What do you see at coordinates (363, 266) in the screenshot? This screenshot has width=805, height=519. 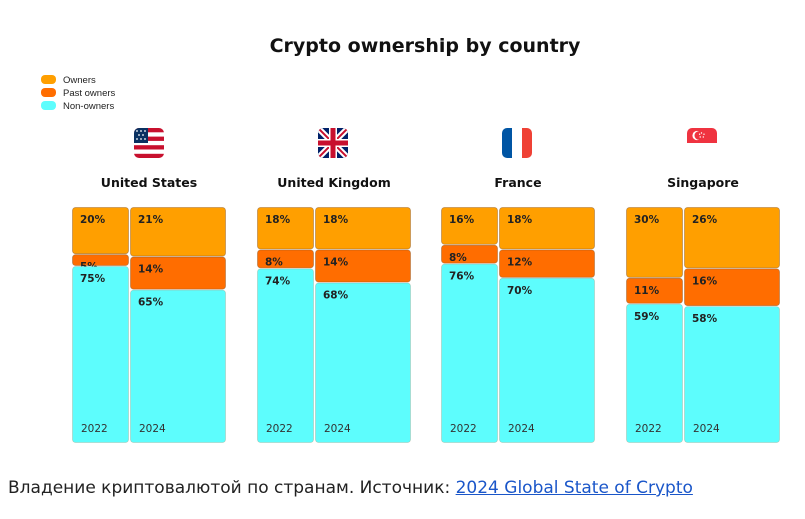 I see `bar-united-kingdom-2024-past-owners` at bounding box center [363, 266].